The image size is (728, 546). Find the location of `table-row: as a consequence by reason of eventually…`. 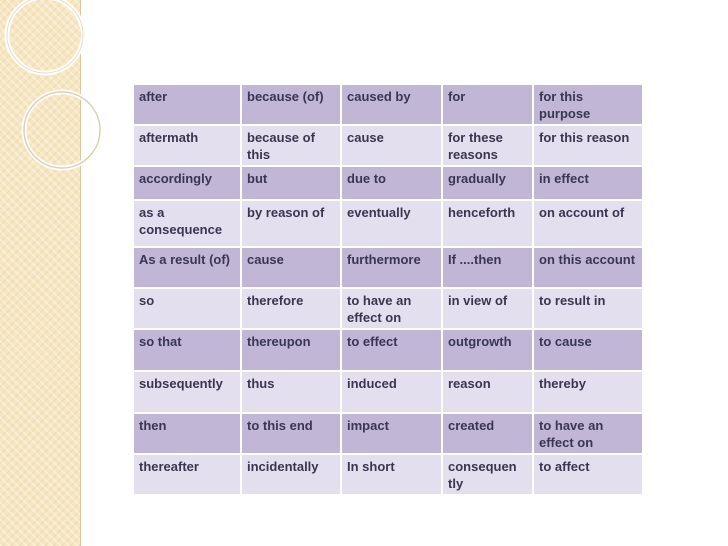

table-row: as a consequence by reason of eventually… is located at coordinates (388, 223).